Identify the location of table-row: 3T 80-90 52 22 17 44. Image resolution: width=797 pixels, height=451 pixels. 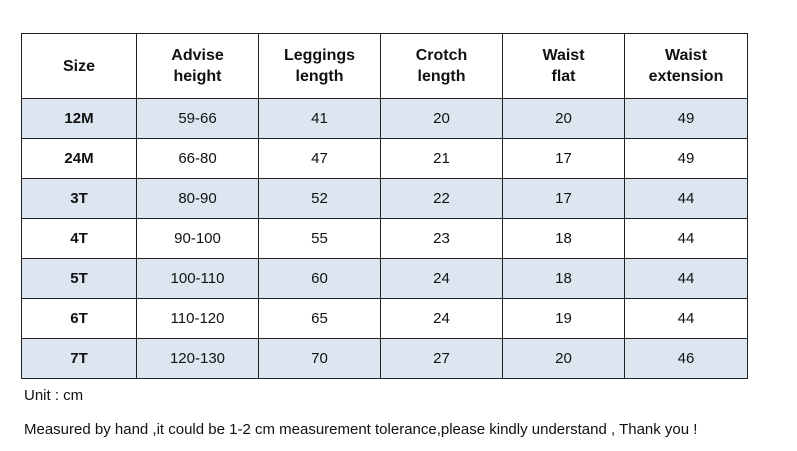
(384, 198).